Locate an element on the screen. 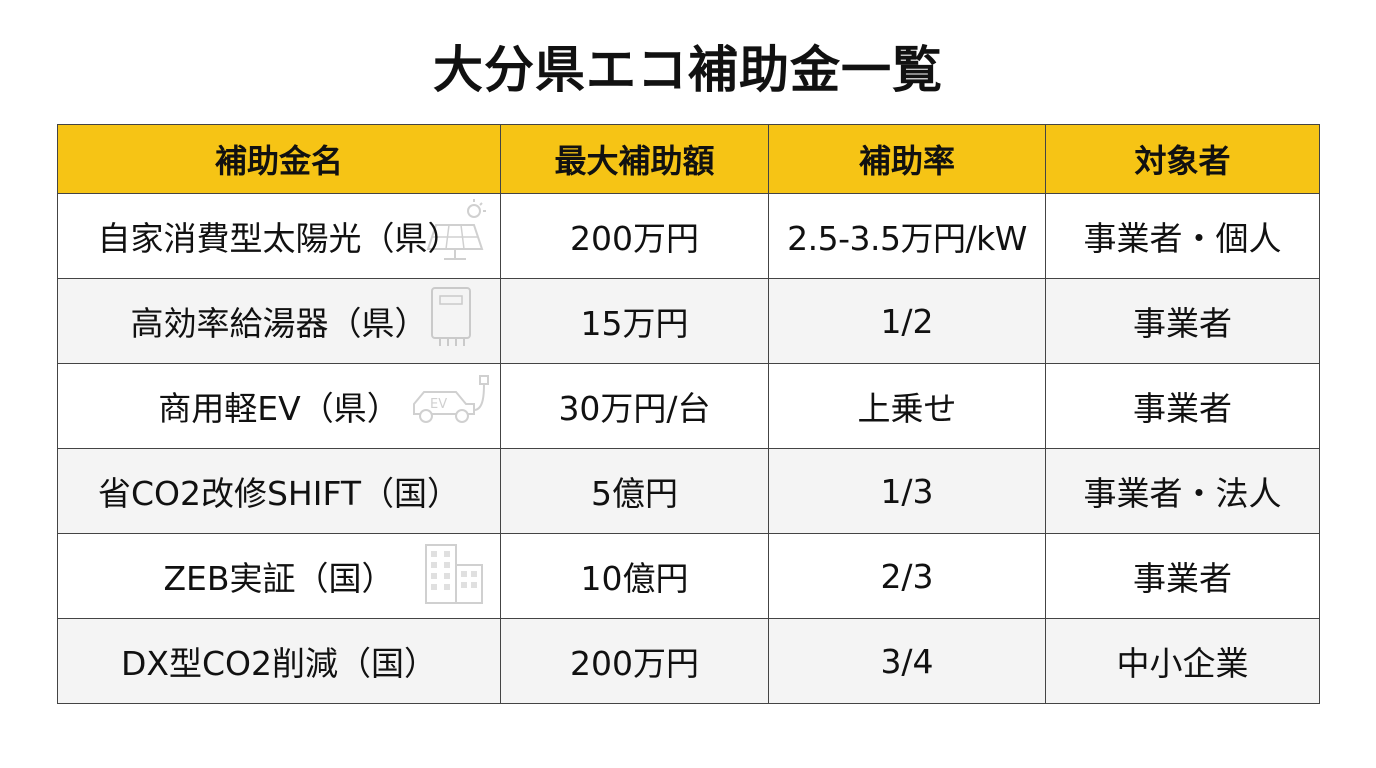  subsidy-name-cell: 省CO2改修SHIFT（国） is located at coordinates (279, 491).